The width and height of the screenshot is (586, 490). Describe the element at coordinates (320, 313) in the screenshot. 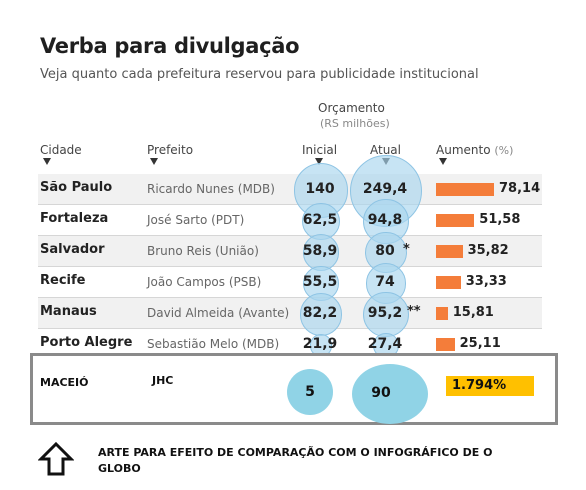

I see `initial-budget-value: 82,2` at that location.